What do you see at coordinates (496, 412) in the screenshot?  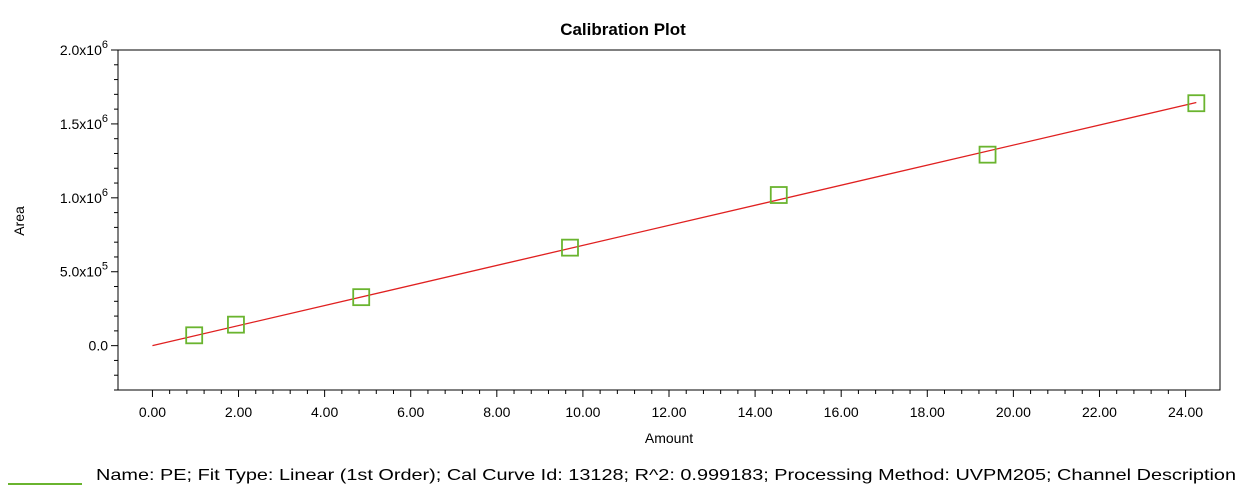 I see `x-tick-label: 8.00` at bounding box center [496, 412].